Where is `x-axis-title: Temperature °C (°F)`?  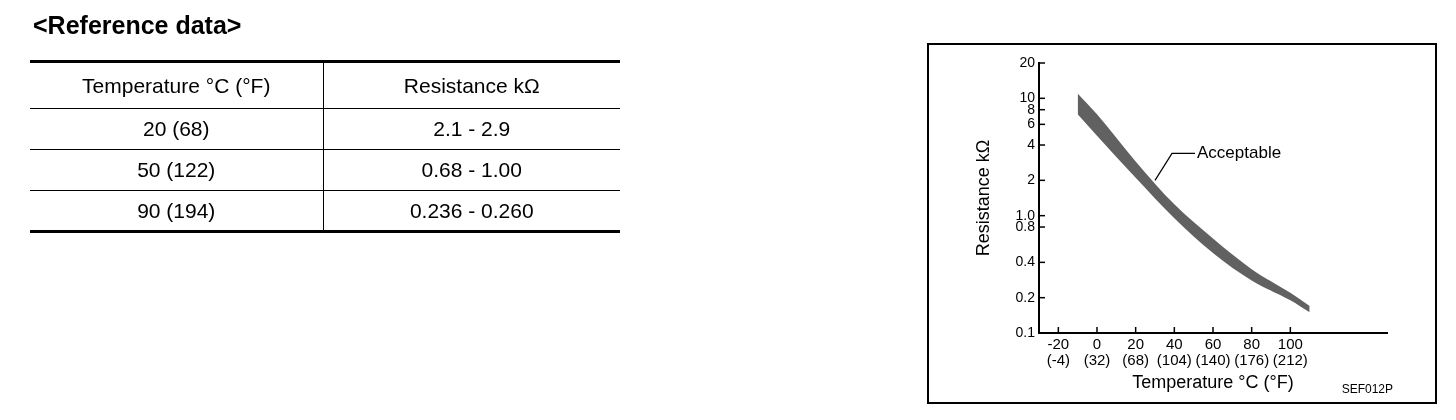 x-axis-title: Temperature °C (°F) is located at coordinates (1213, 382).